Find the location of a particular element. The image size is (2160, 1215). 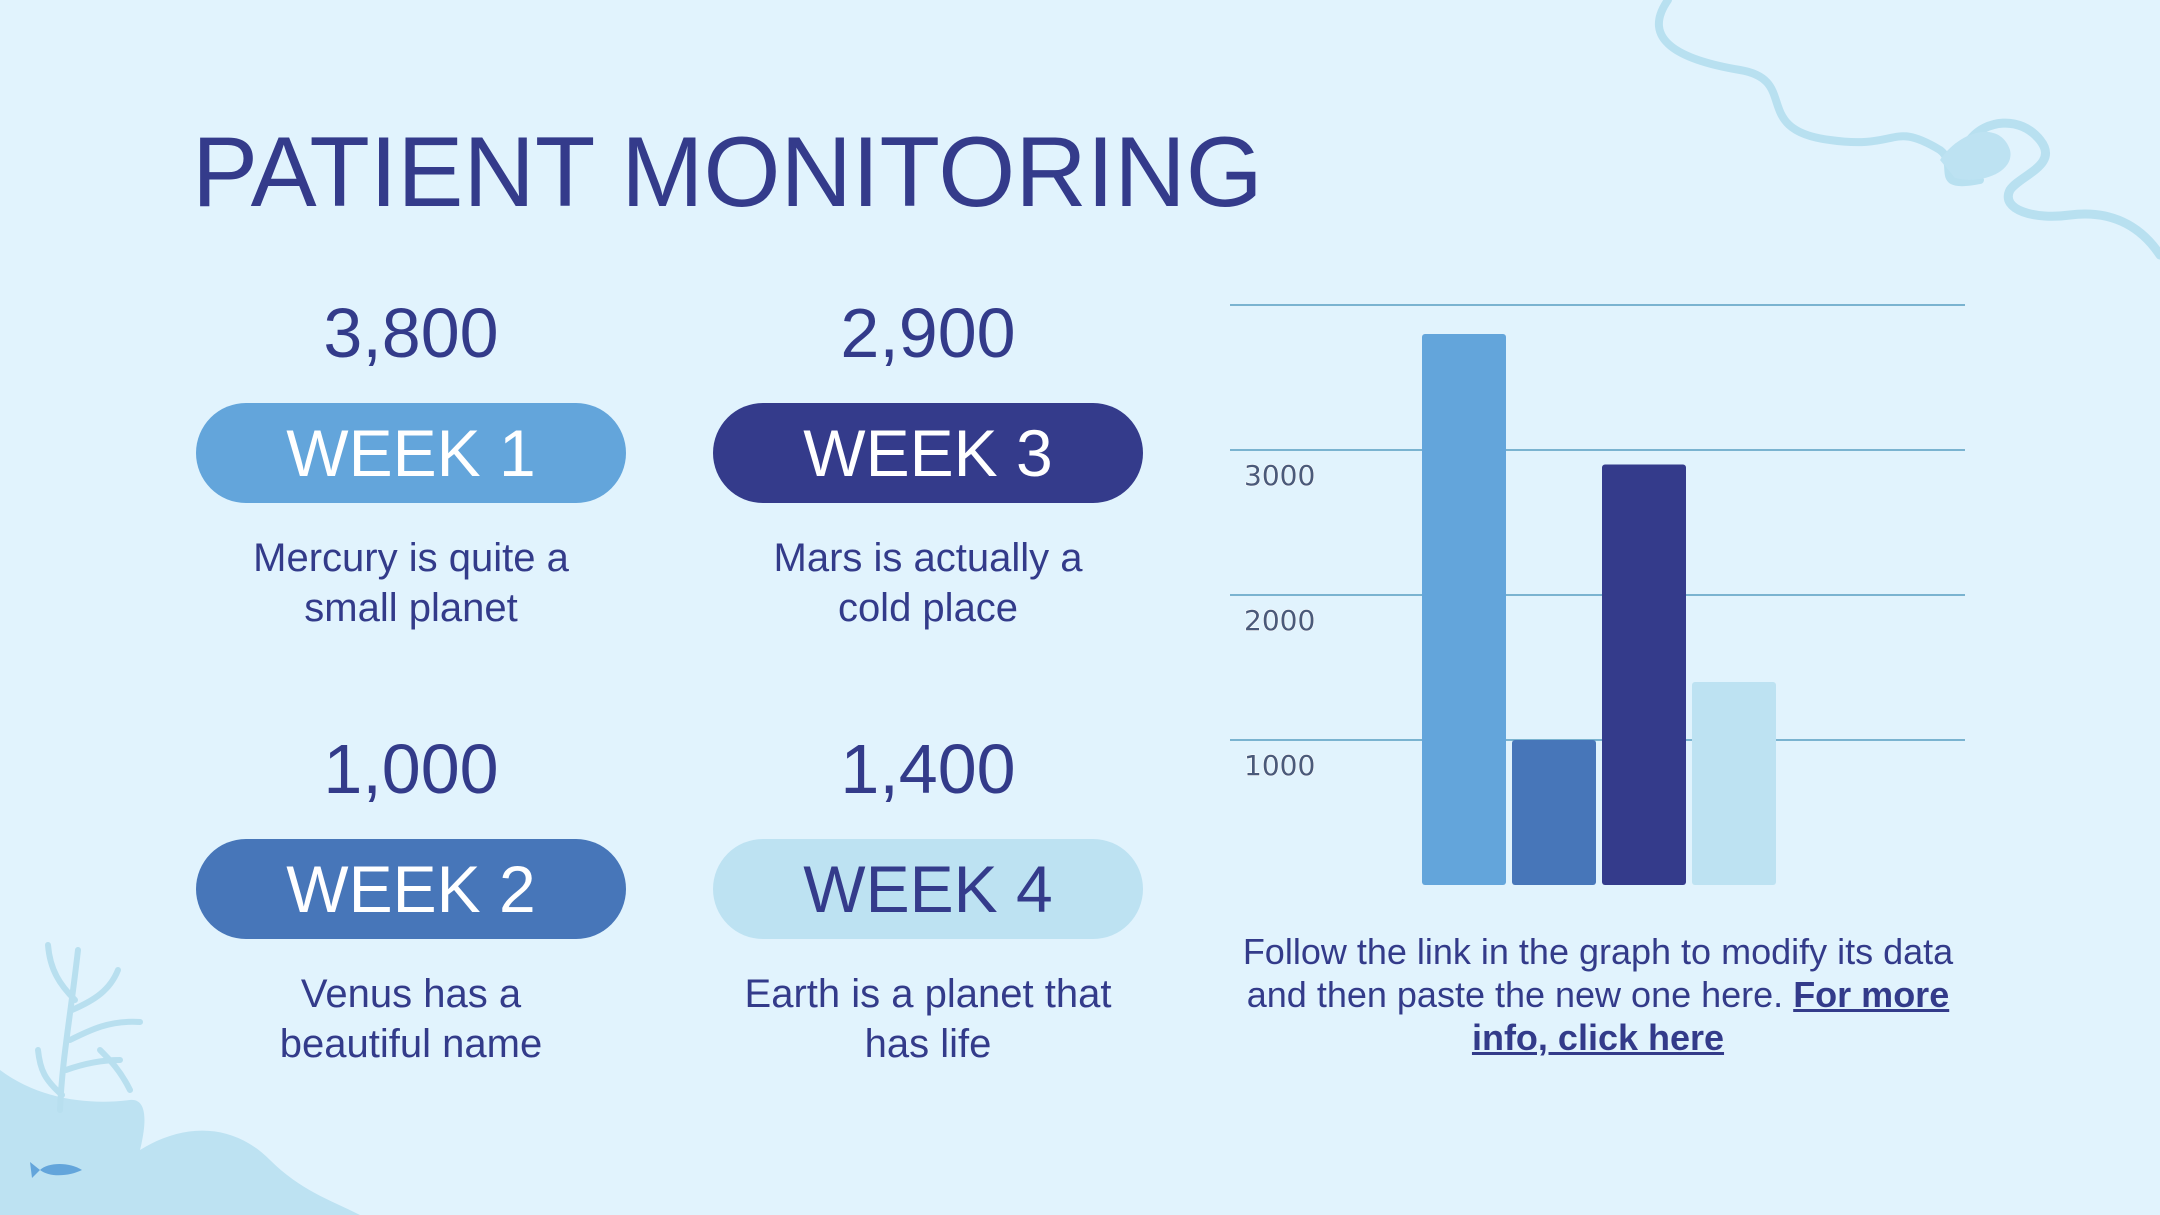

desc-line: Earth is a planet that is located at coordinates (928, 994).